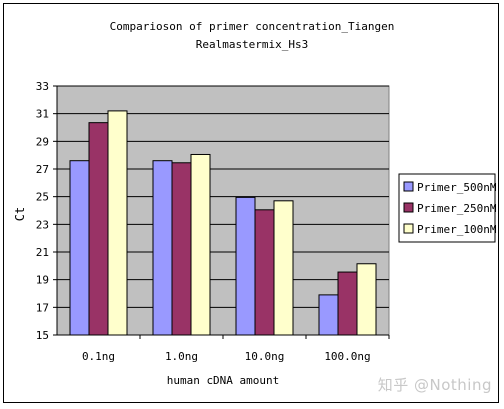 The image size is (504, 409). What do you see at coordinates (245, 266) in the screenshot?
I see `bar-primer-500nm-10-0ng` at bounding box center [245, 266].